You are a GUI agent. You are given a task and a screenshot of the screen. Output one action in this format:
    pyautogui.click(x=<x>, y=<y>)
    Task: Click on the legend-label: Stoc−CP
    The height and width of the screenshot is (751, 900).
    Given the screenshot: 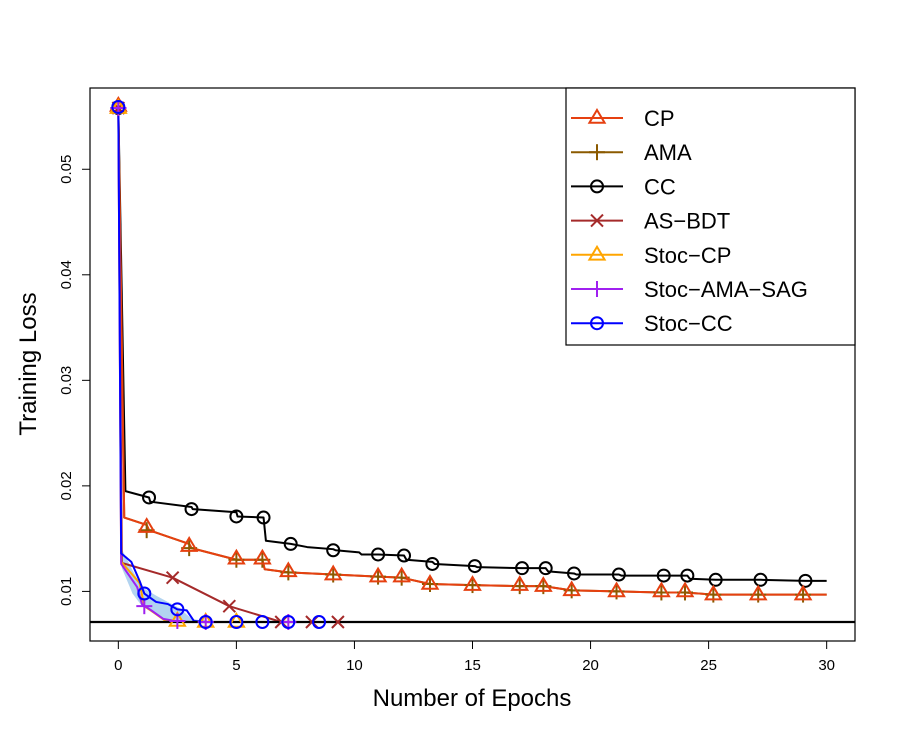 What is the action you would take?
    pyautogui.click(x=687, y=255)
    